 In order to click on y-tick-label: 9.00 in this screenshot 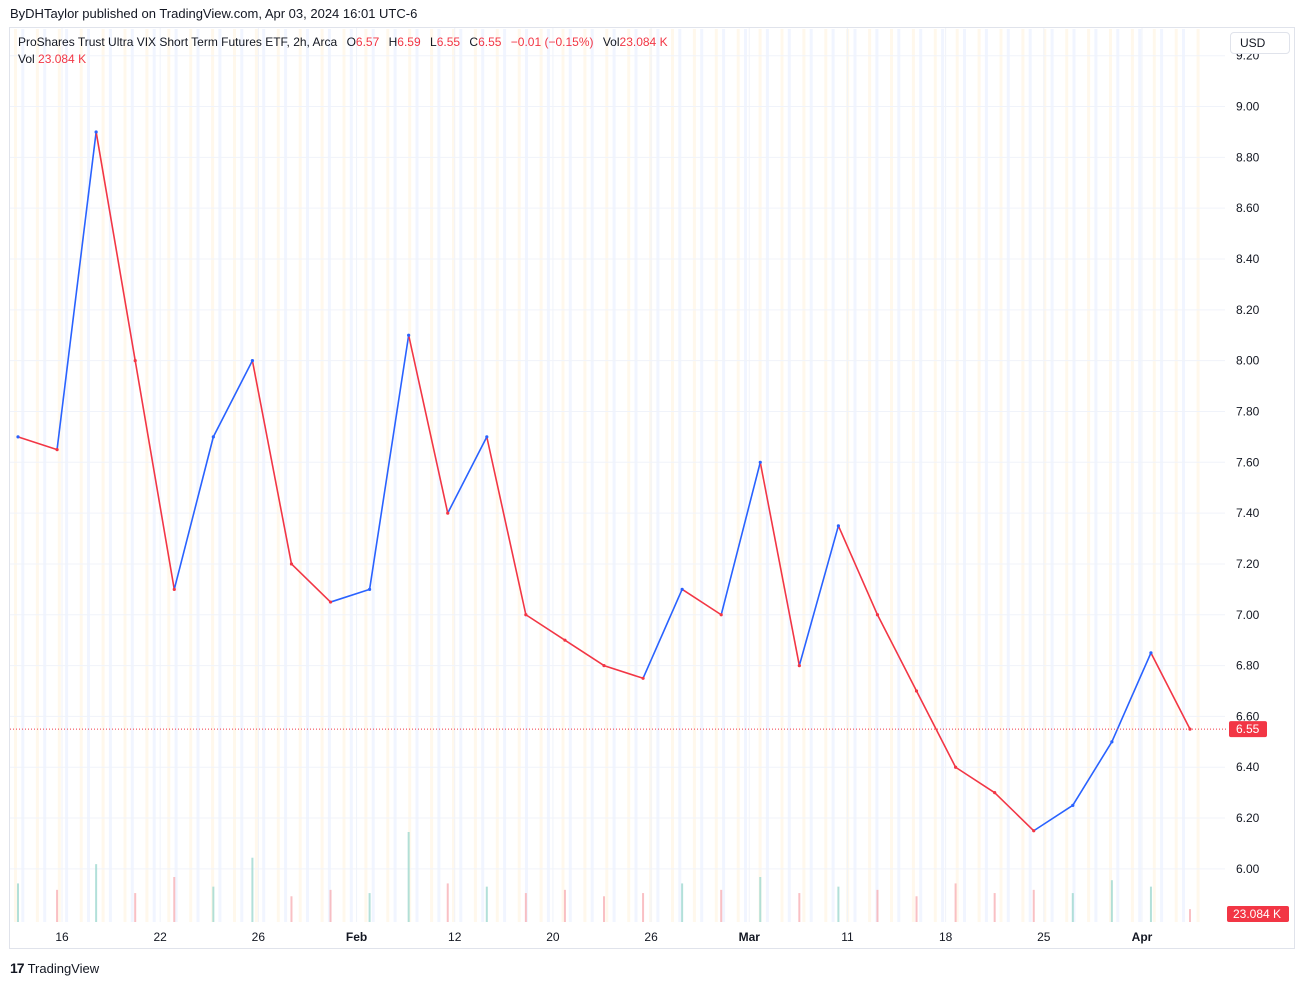, I will do `click(1248, 107)`.